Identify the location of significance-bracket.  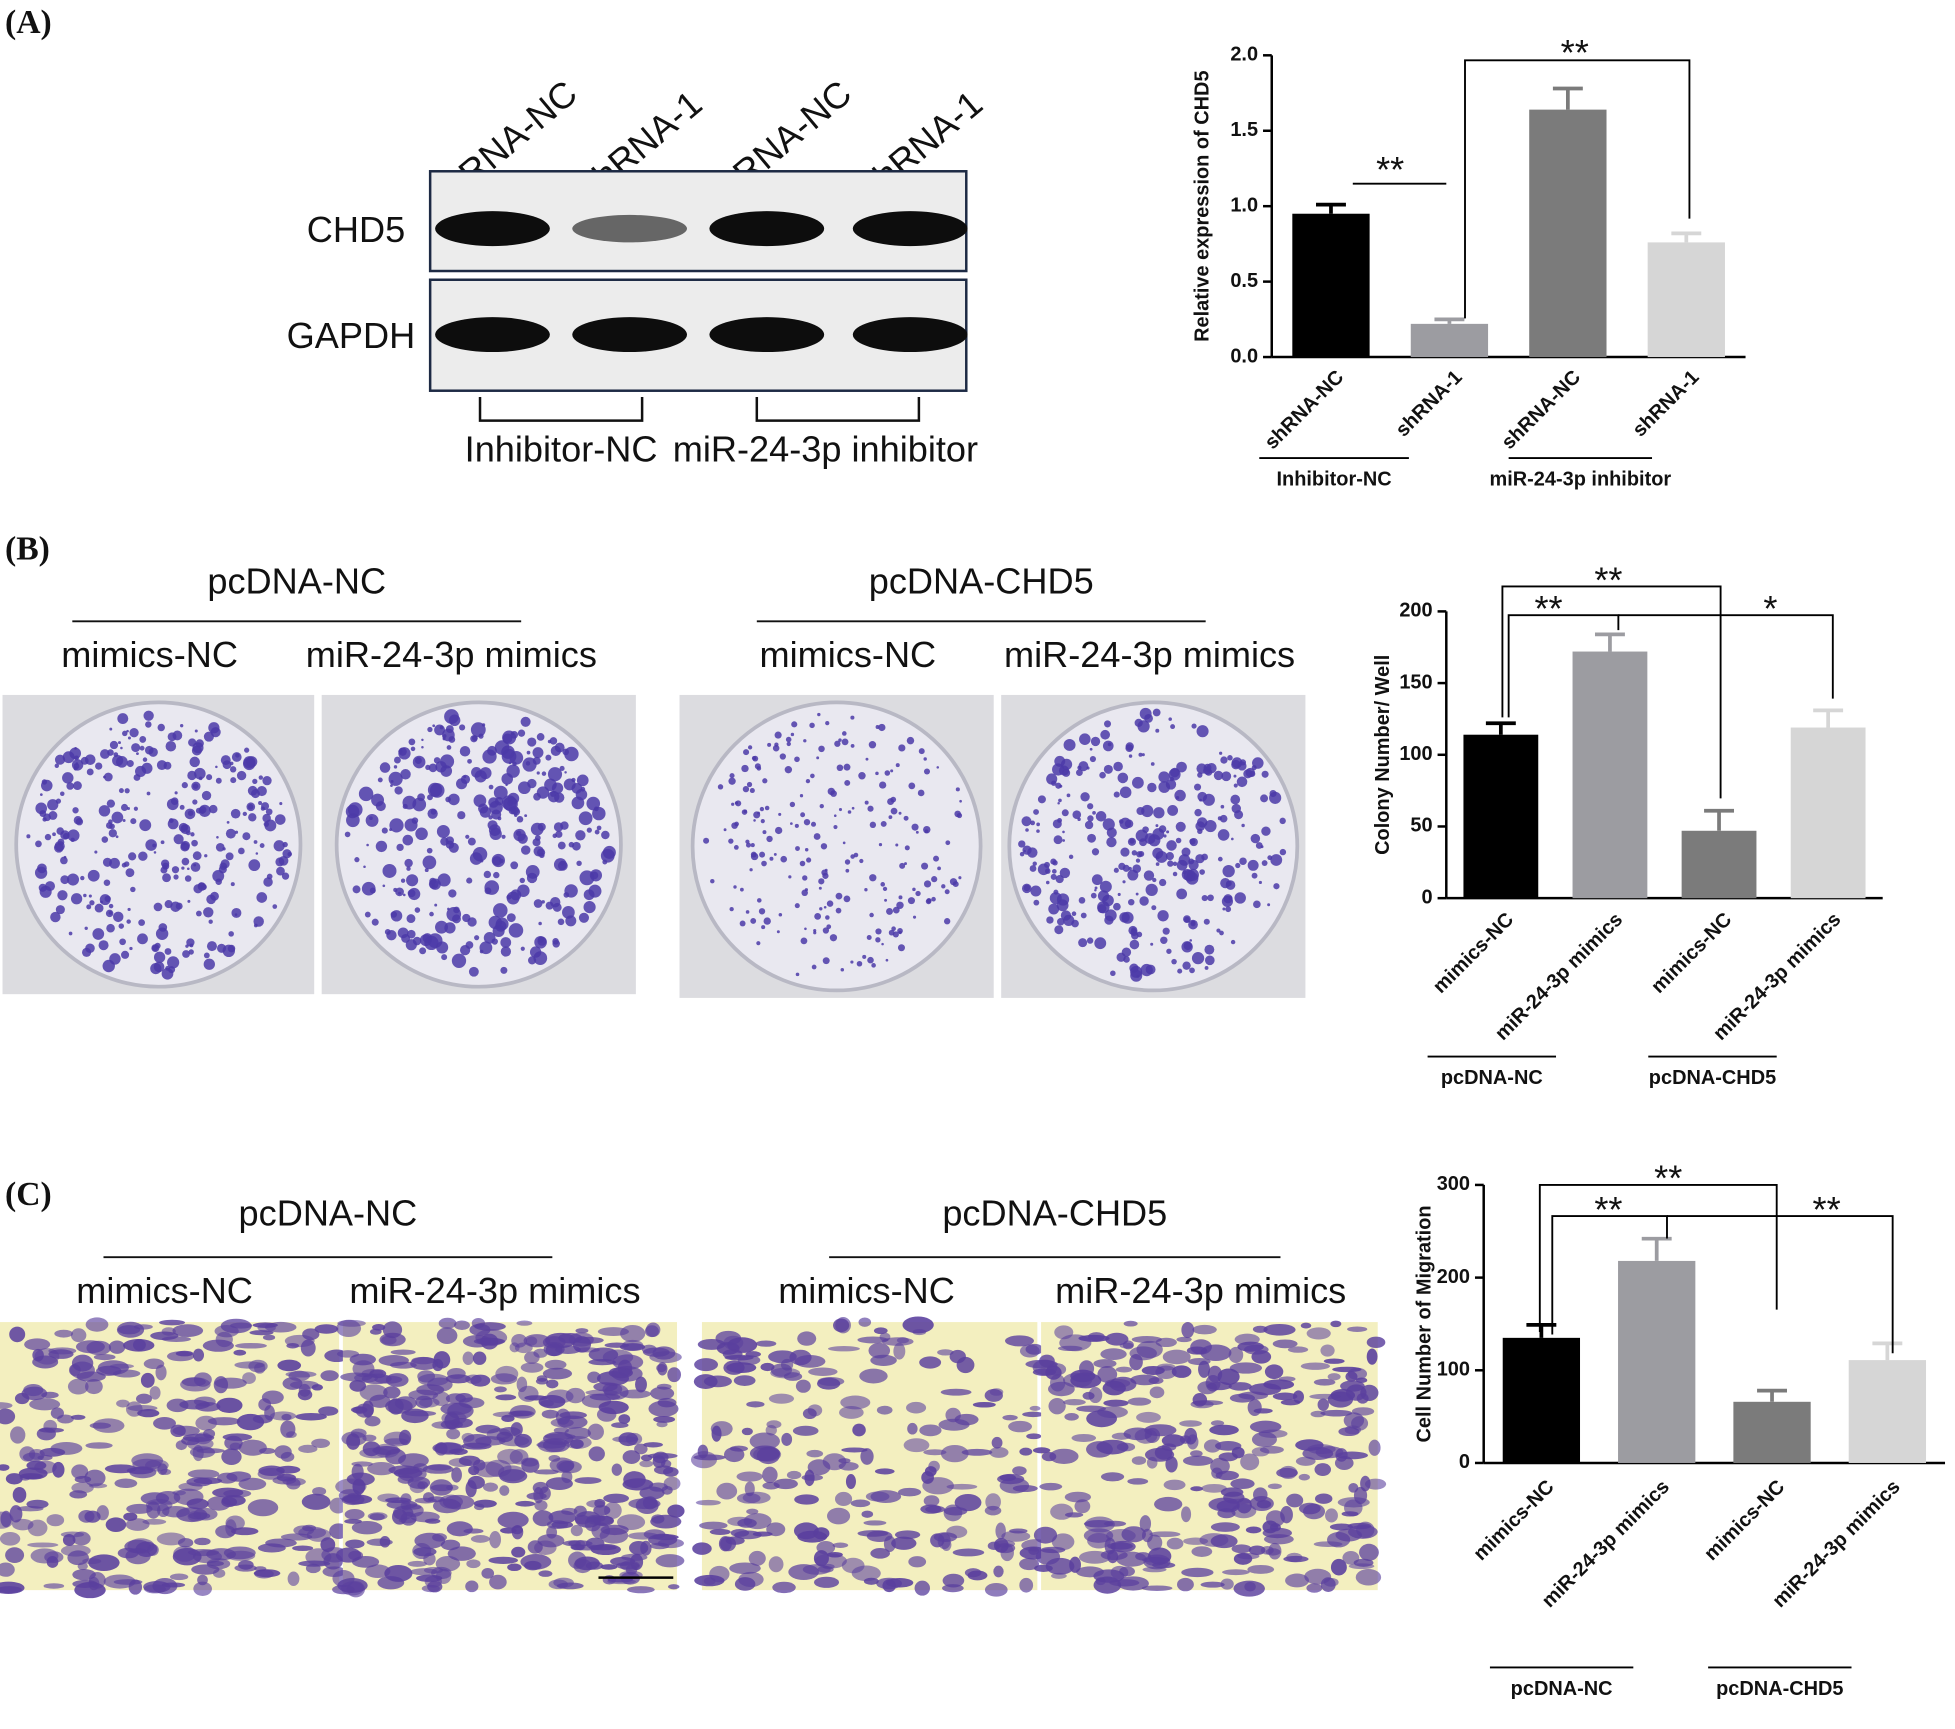
(1563, 666).